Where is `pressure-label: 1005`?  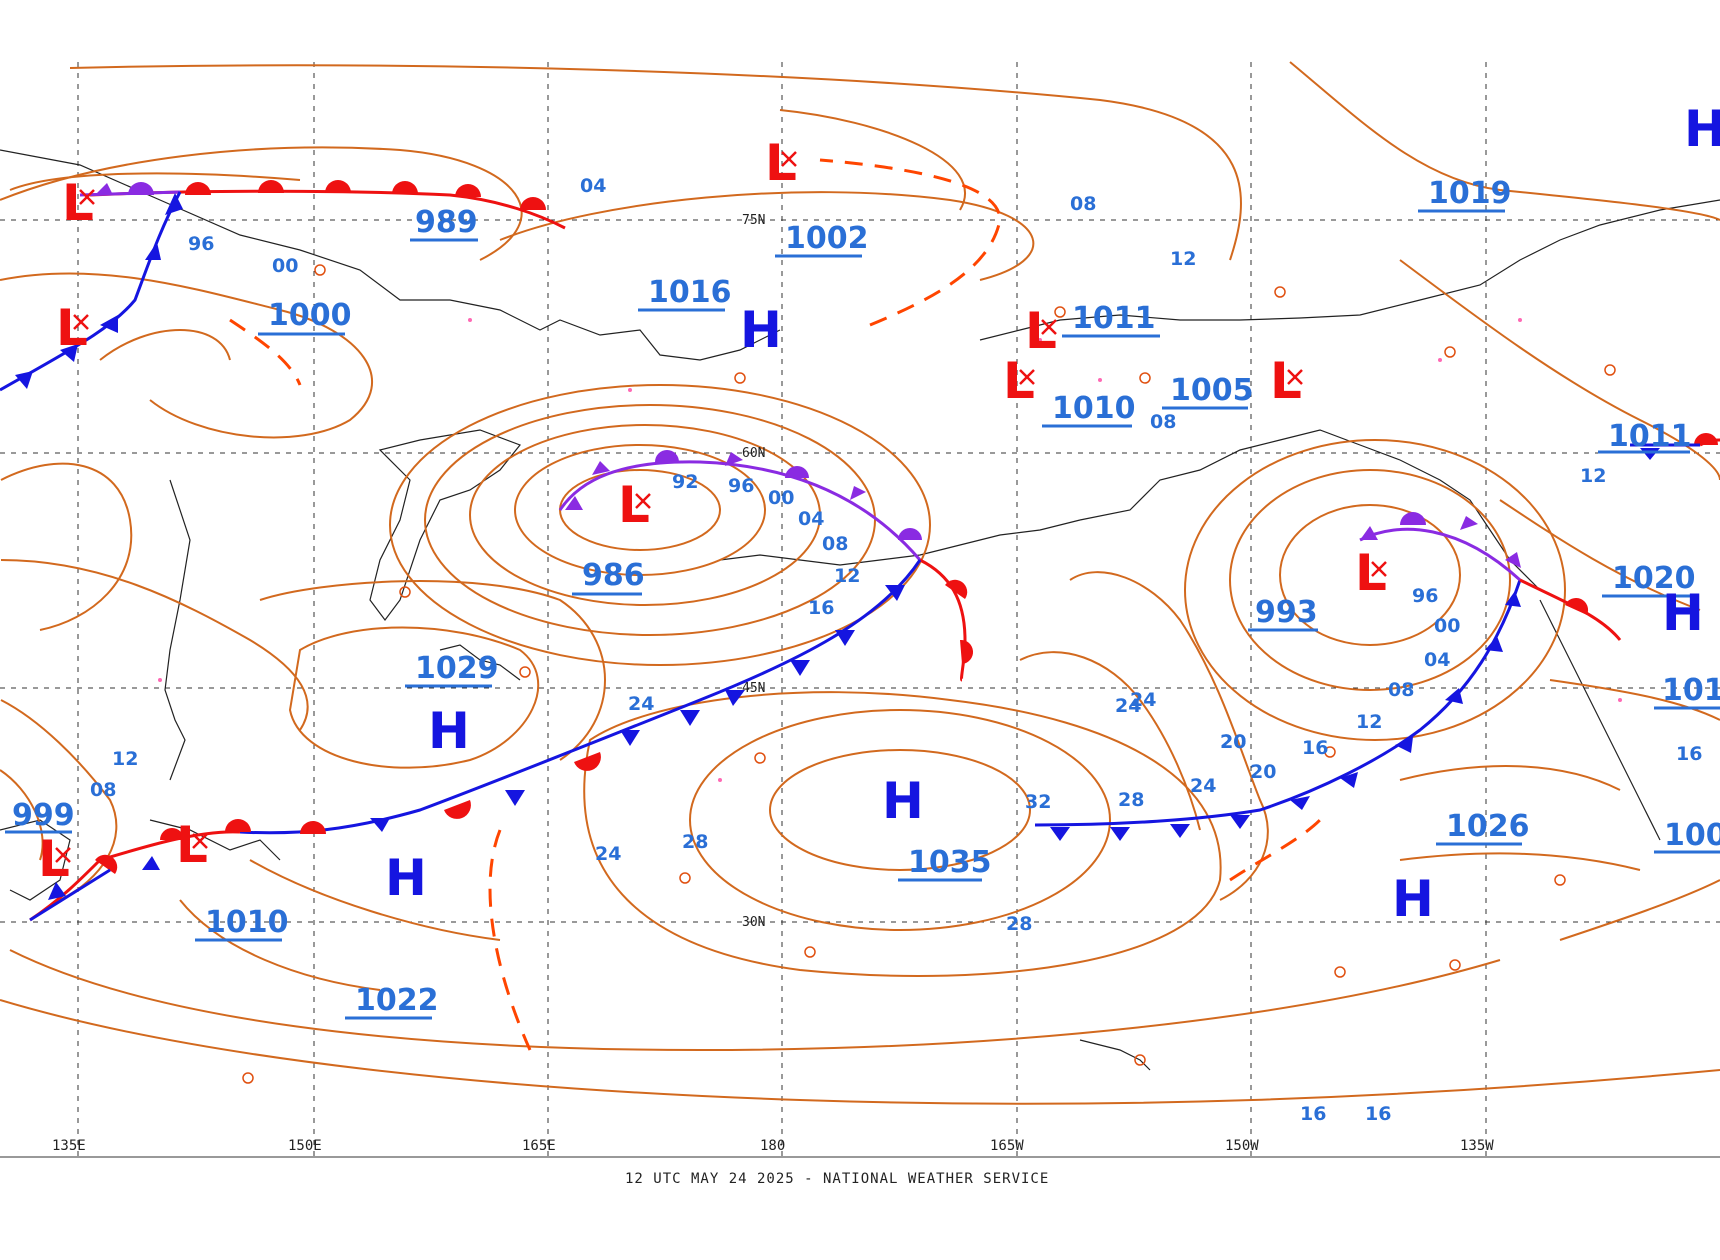 pressure-label: 1005 is located at coordinates (1212, 390).